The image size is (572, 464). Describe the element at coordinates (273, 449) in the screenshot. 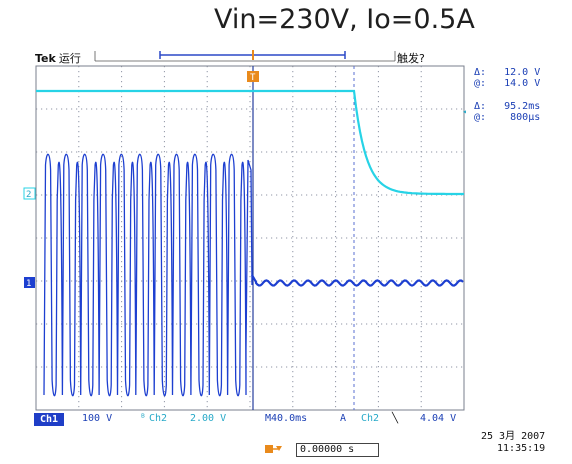

I see `trigger-pos-icon` at that location.